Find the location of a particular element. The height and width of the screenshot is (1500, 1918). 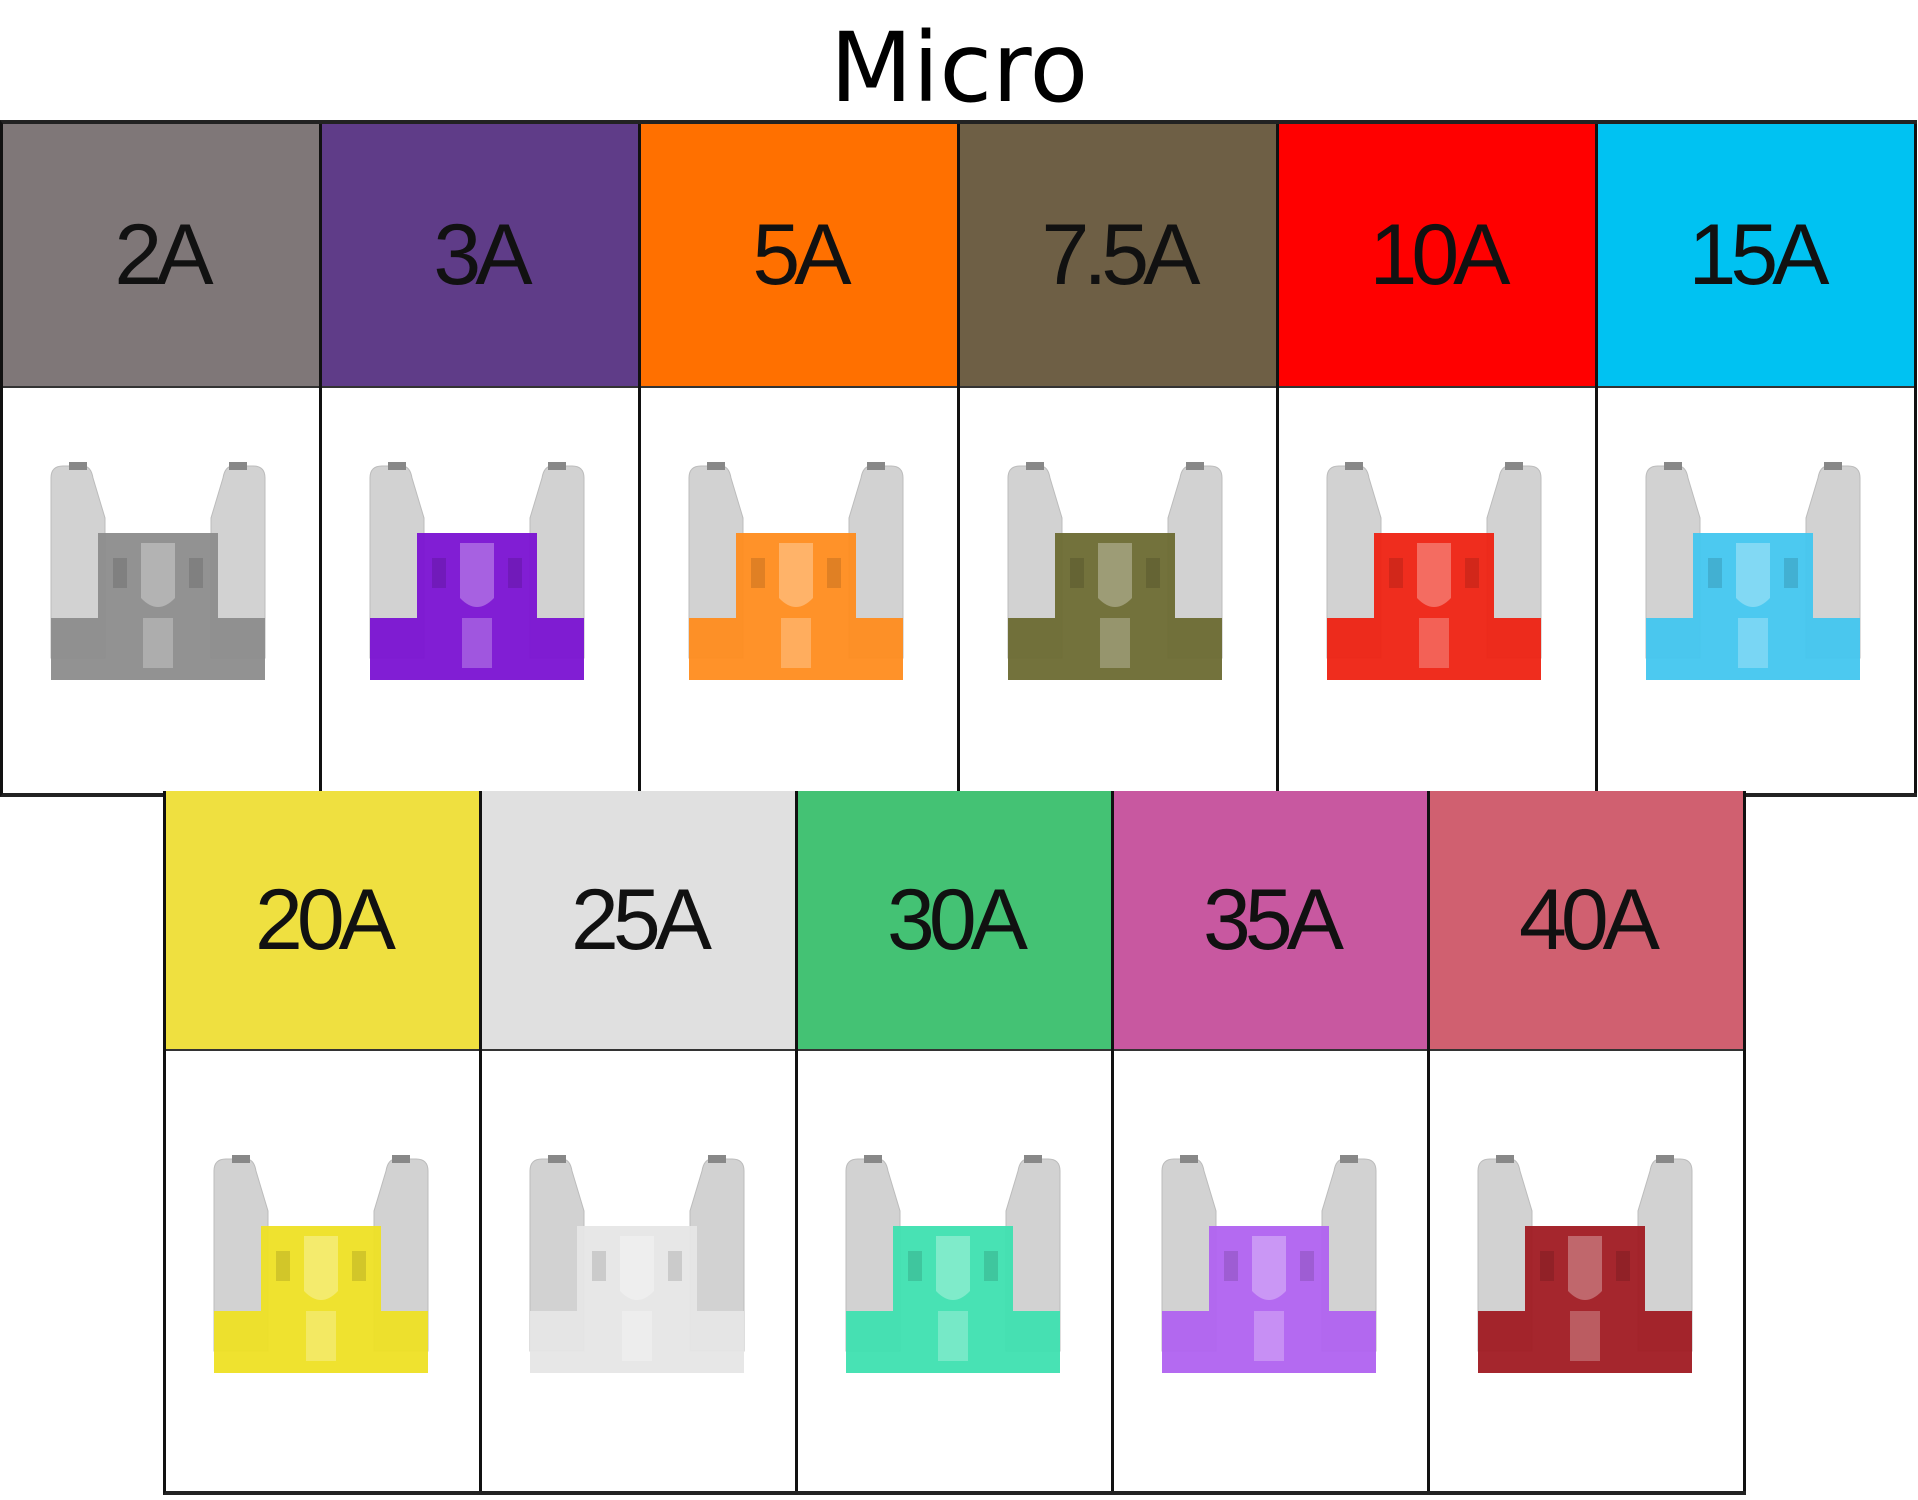

fuse-rating-label: 30A is located at coordinates (954, 921).